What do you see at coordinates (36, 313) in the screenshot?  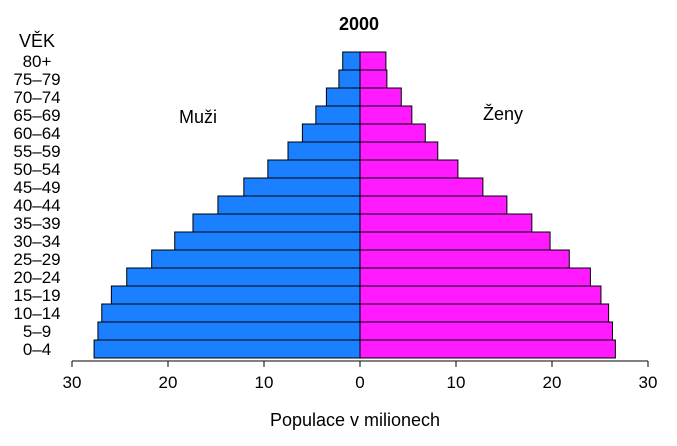 I see `age-group-label: 10–14` at bounding box center [36, 313].